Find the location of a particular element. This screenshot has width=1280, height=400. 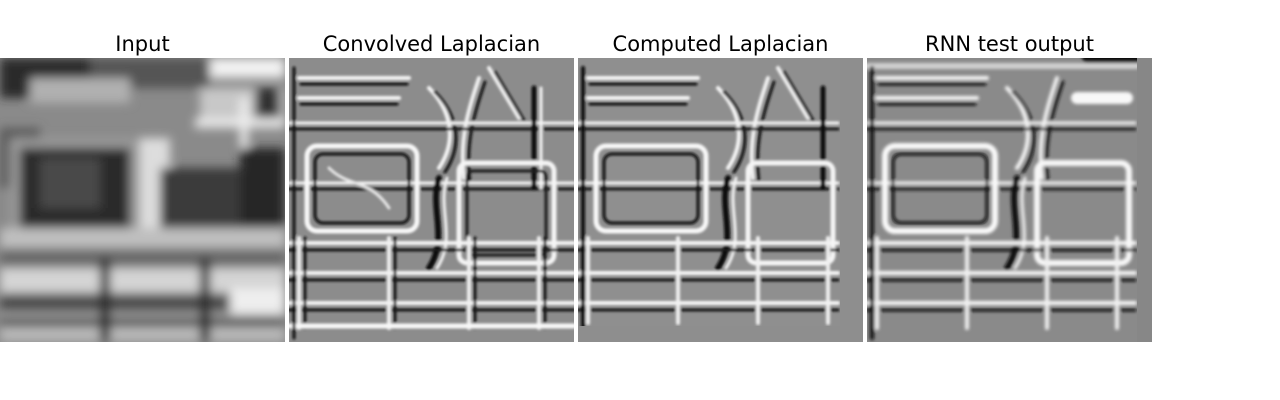

panel-title-computed-laplacian: Computed Laplacian is located at coordinates (720, 44).